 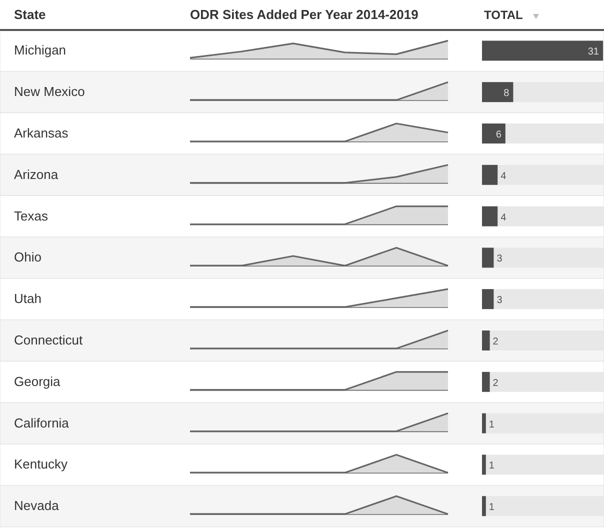 What do you see at coordinates (499, 135) in the screenshot?
I see `data-label: 6` at bounding box center [499, 135].